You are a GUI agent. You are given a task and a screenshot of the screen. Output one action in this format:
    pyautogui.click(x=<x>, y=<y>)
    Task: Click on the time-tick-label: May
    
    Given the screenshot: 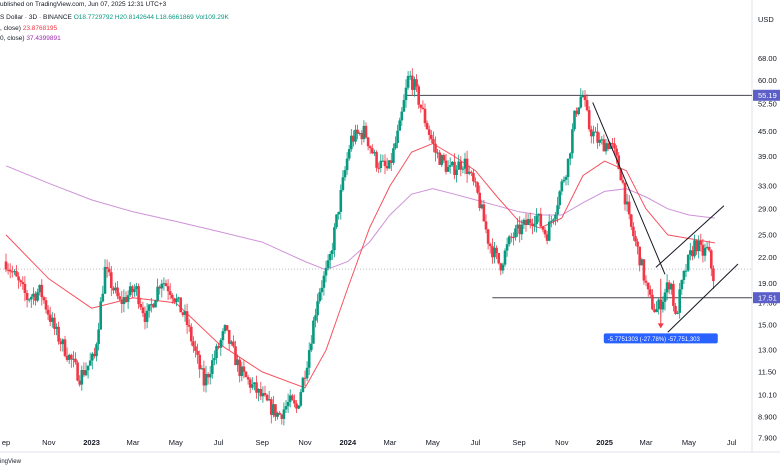 What is the action you would take?
    pyautogui.click(x=433, y=442)
    